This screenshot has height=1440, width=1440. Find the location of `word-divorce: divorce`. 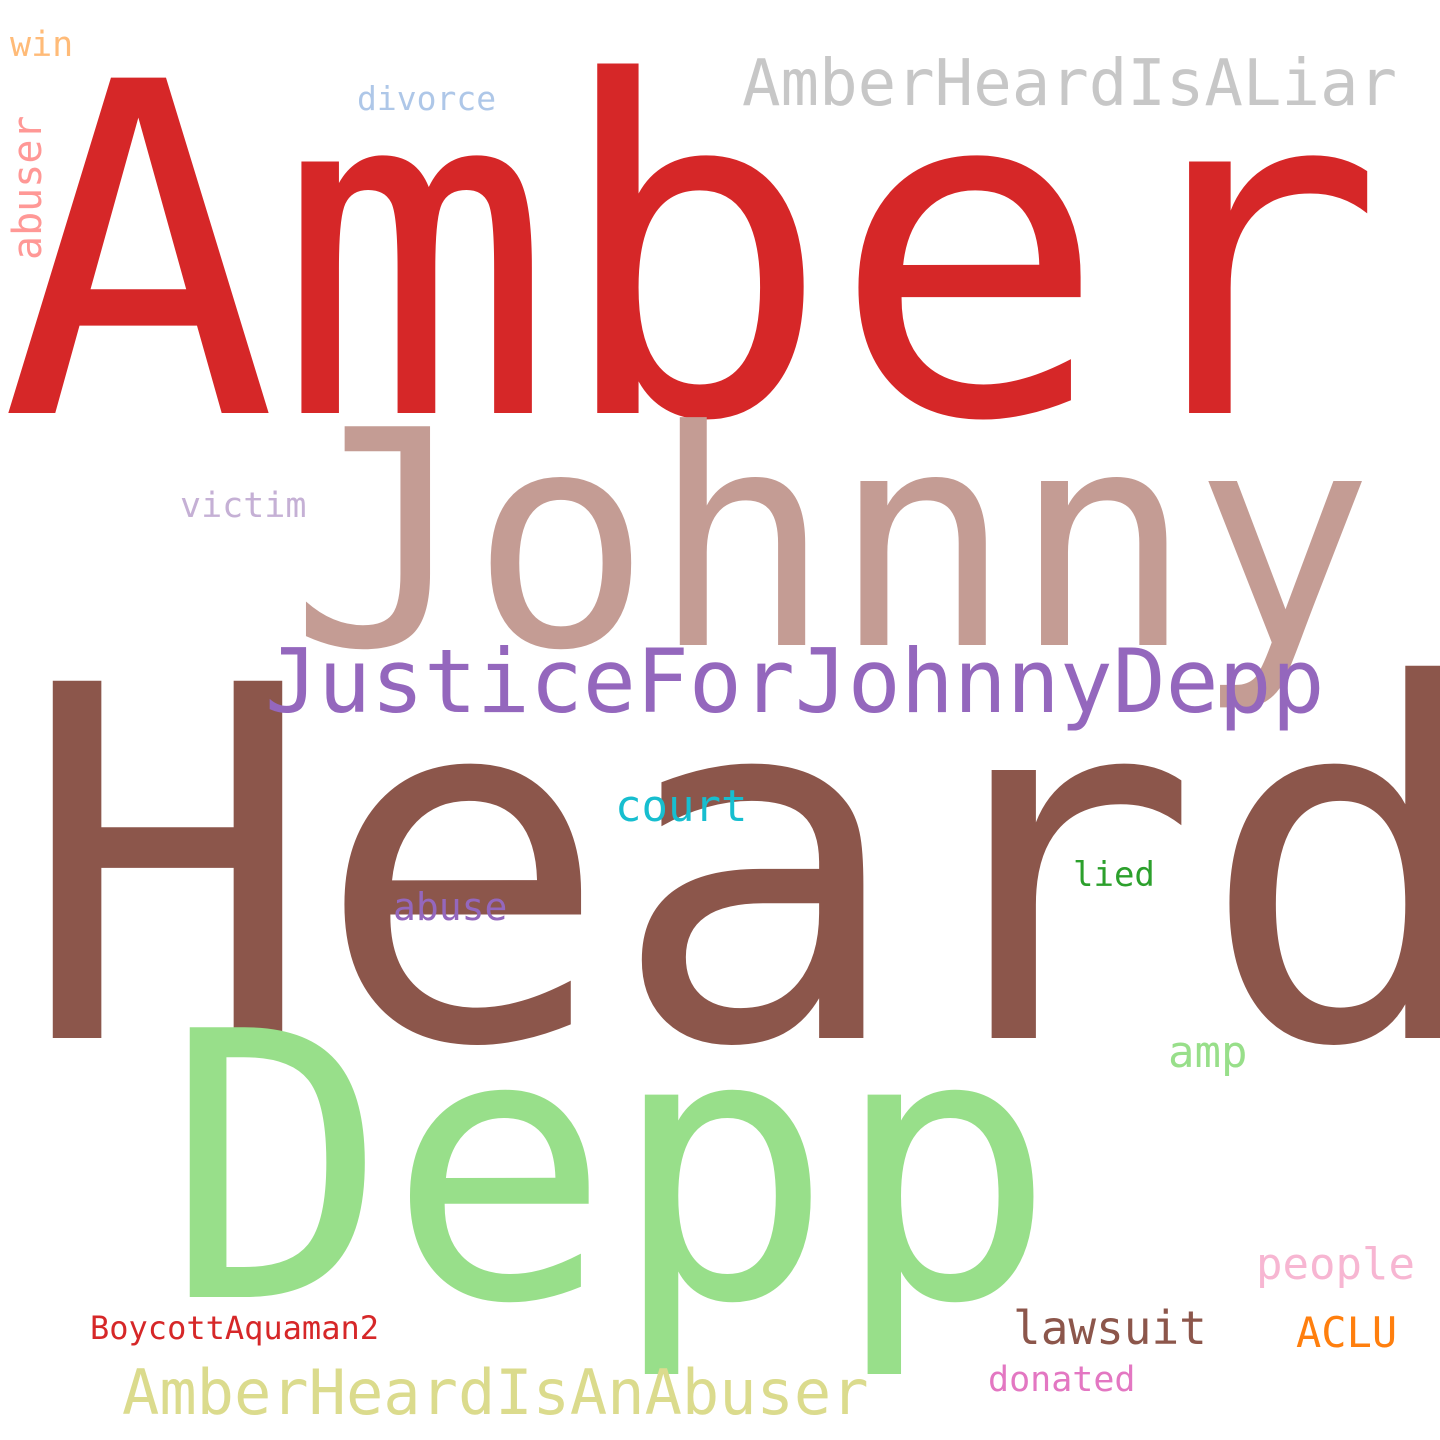

word-divorce: divorce is located at coordinates (427, 98).